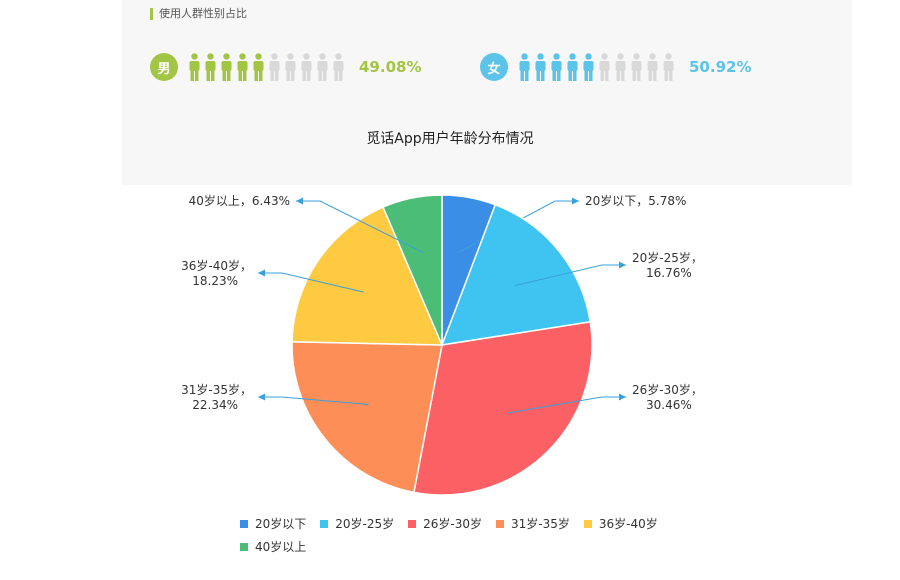 This screenshot has height=580, width=900. Describe the element at coordinates (720, 67) in the screenshot. I see `female-percent: 50.92%` at that location.